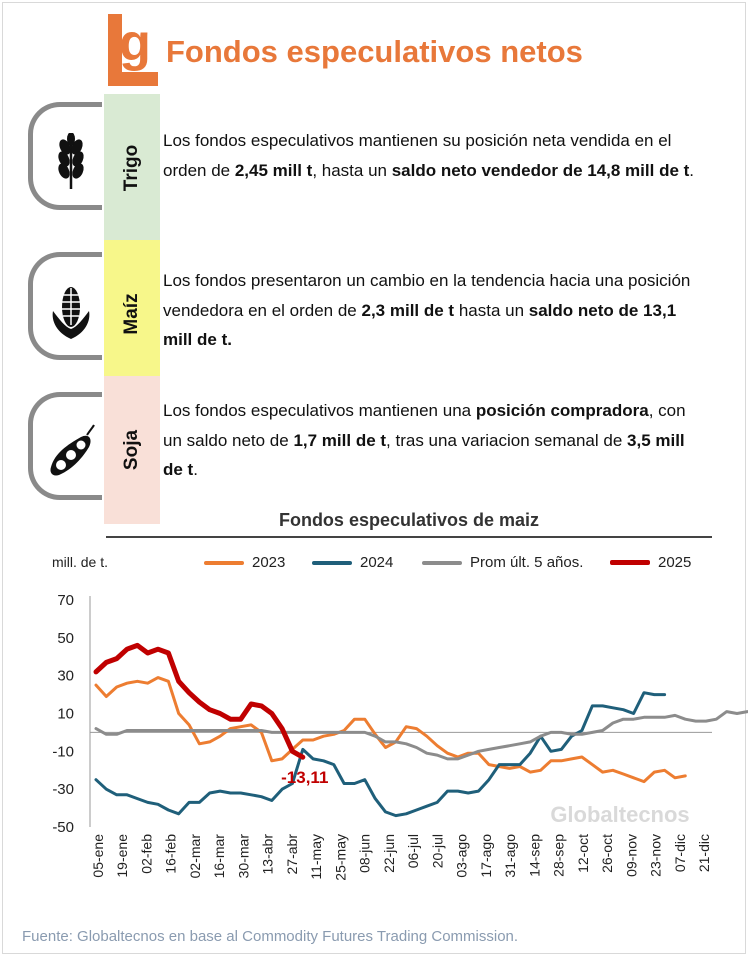  I want to click on chart-title: Fondos especulativos de maiz, so click(409, 520).